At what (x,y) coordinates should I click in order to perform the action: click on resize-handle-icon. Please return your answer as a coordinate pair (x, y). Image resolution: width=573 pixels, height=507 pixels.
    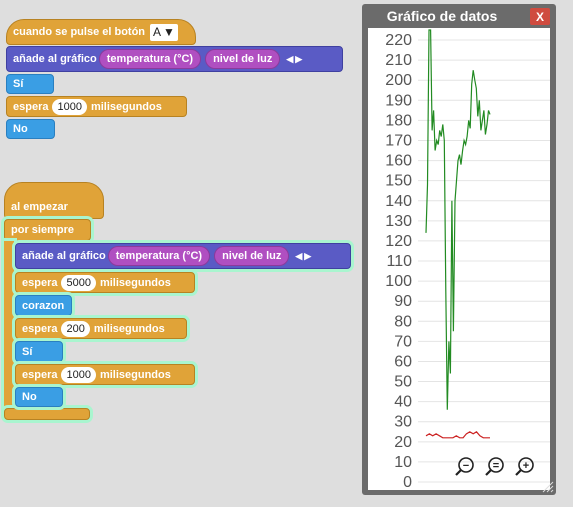
    Looking at the image, I should click on (548, 487).